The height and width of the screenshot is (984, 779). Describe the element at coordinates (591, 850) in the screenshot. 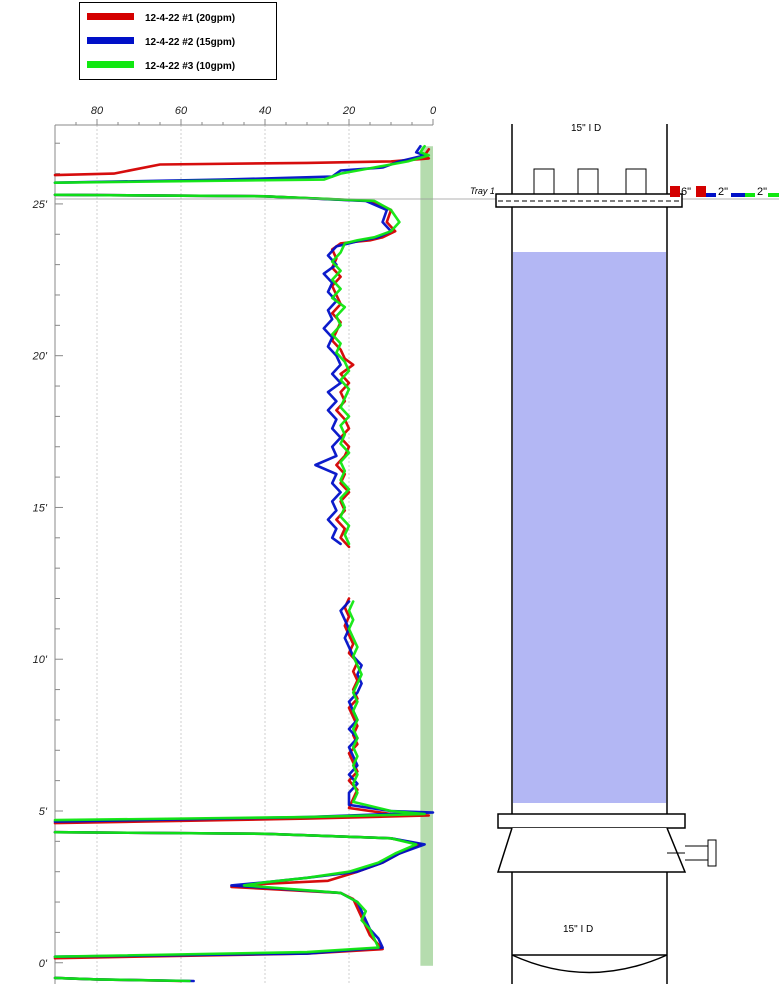

I see `lower-cone` at that location.